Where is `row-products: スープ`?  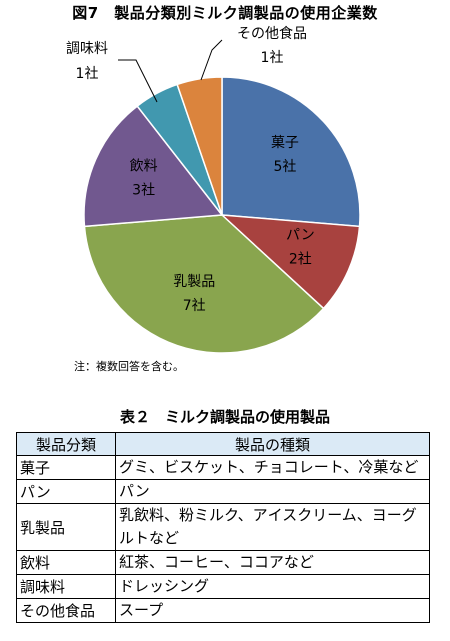
row-products: スープ is located at coordinates (272, 610).